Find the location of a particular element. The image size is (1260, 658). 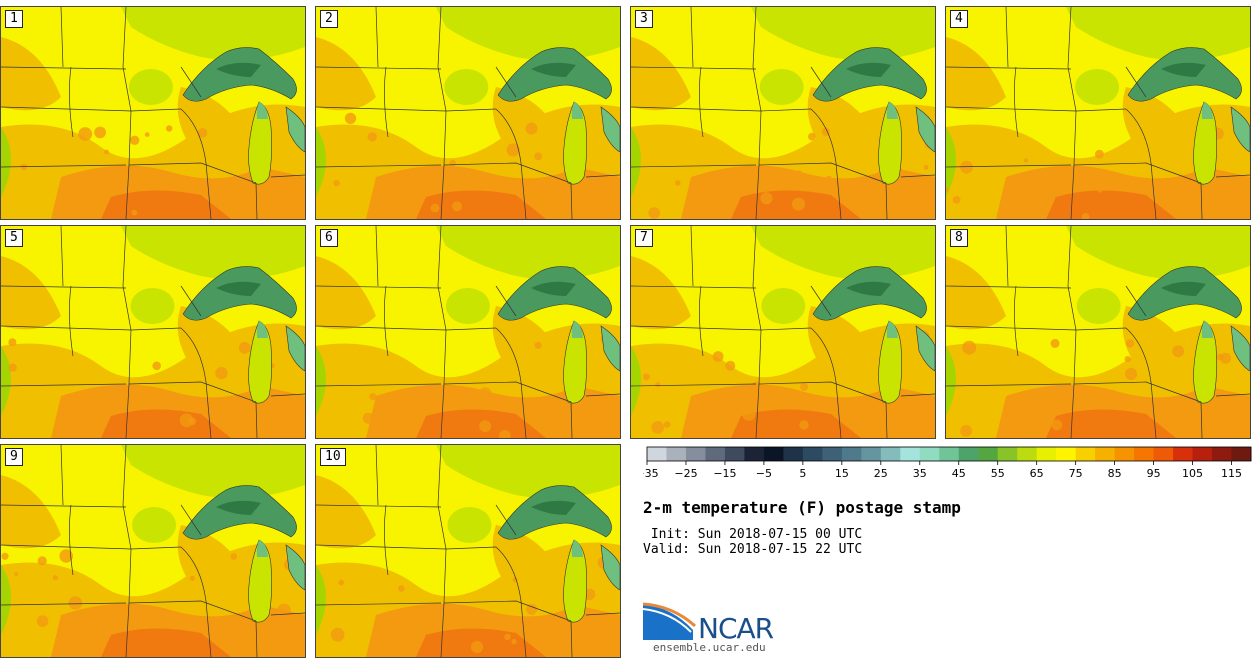

lake-michigan is located at coordinates (1205, 143).